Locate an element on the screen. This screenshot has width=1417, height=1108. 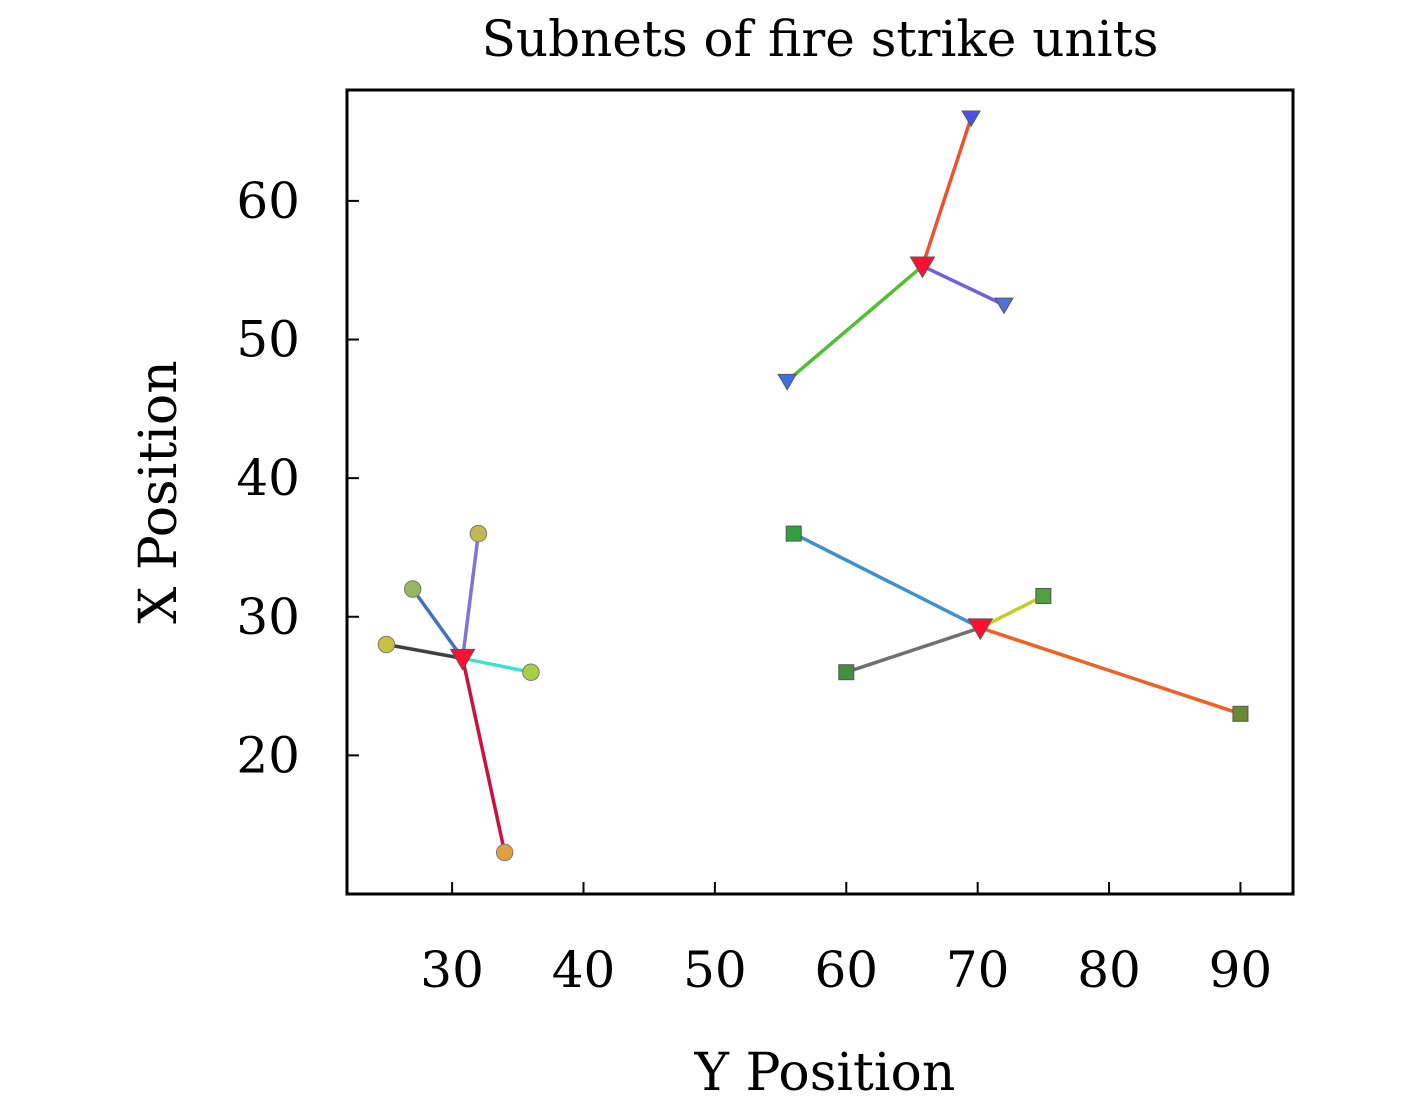
y-axis-ticks: 20 30 40 50 60 is located at coordinates (297, 478).